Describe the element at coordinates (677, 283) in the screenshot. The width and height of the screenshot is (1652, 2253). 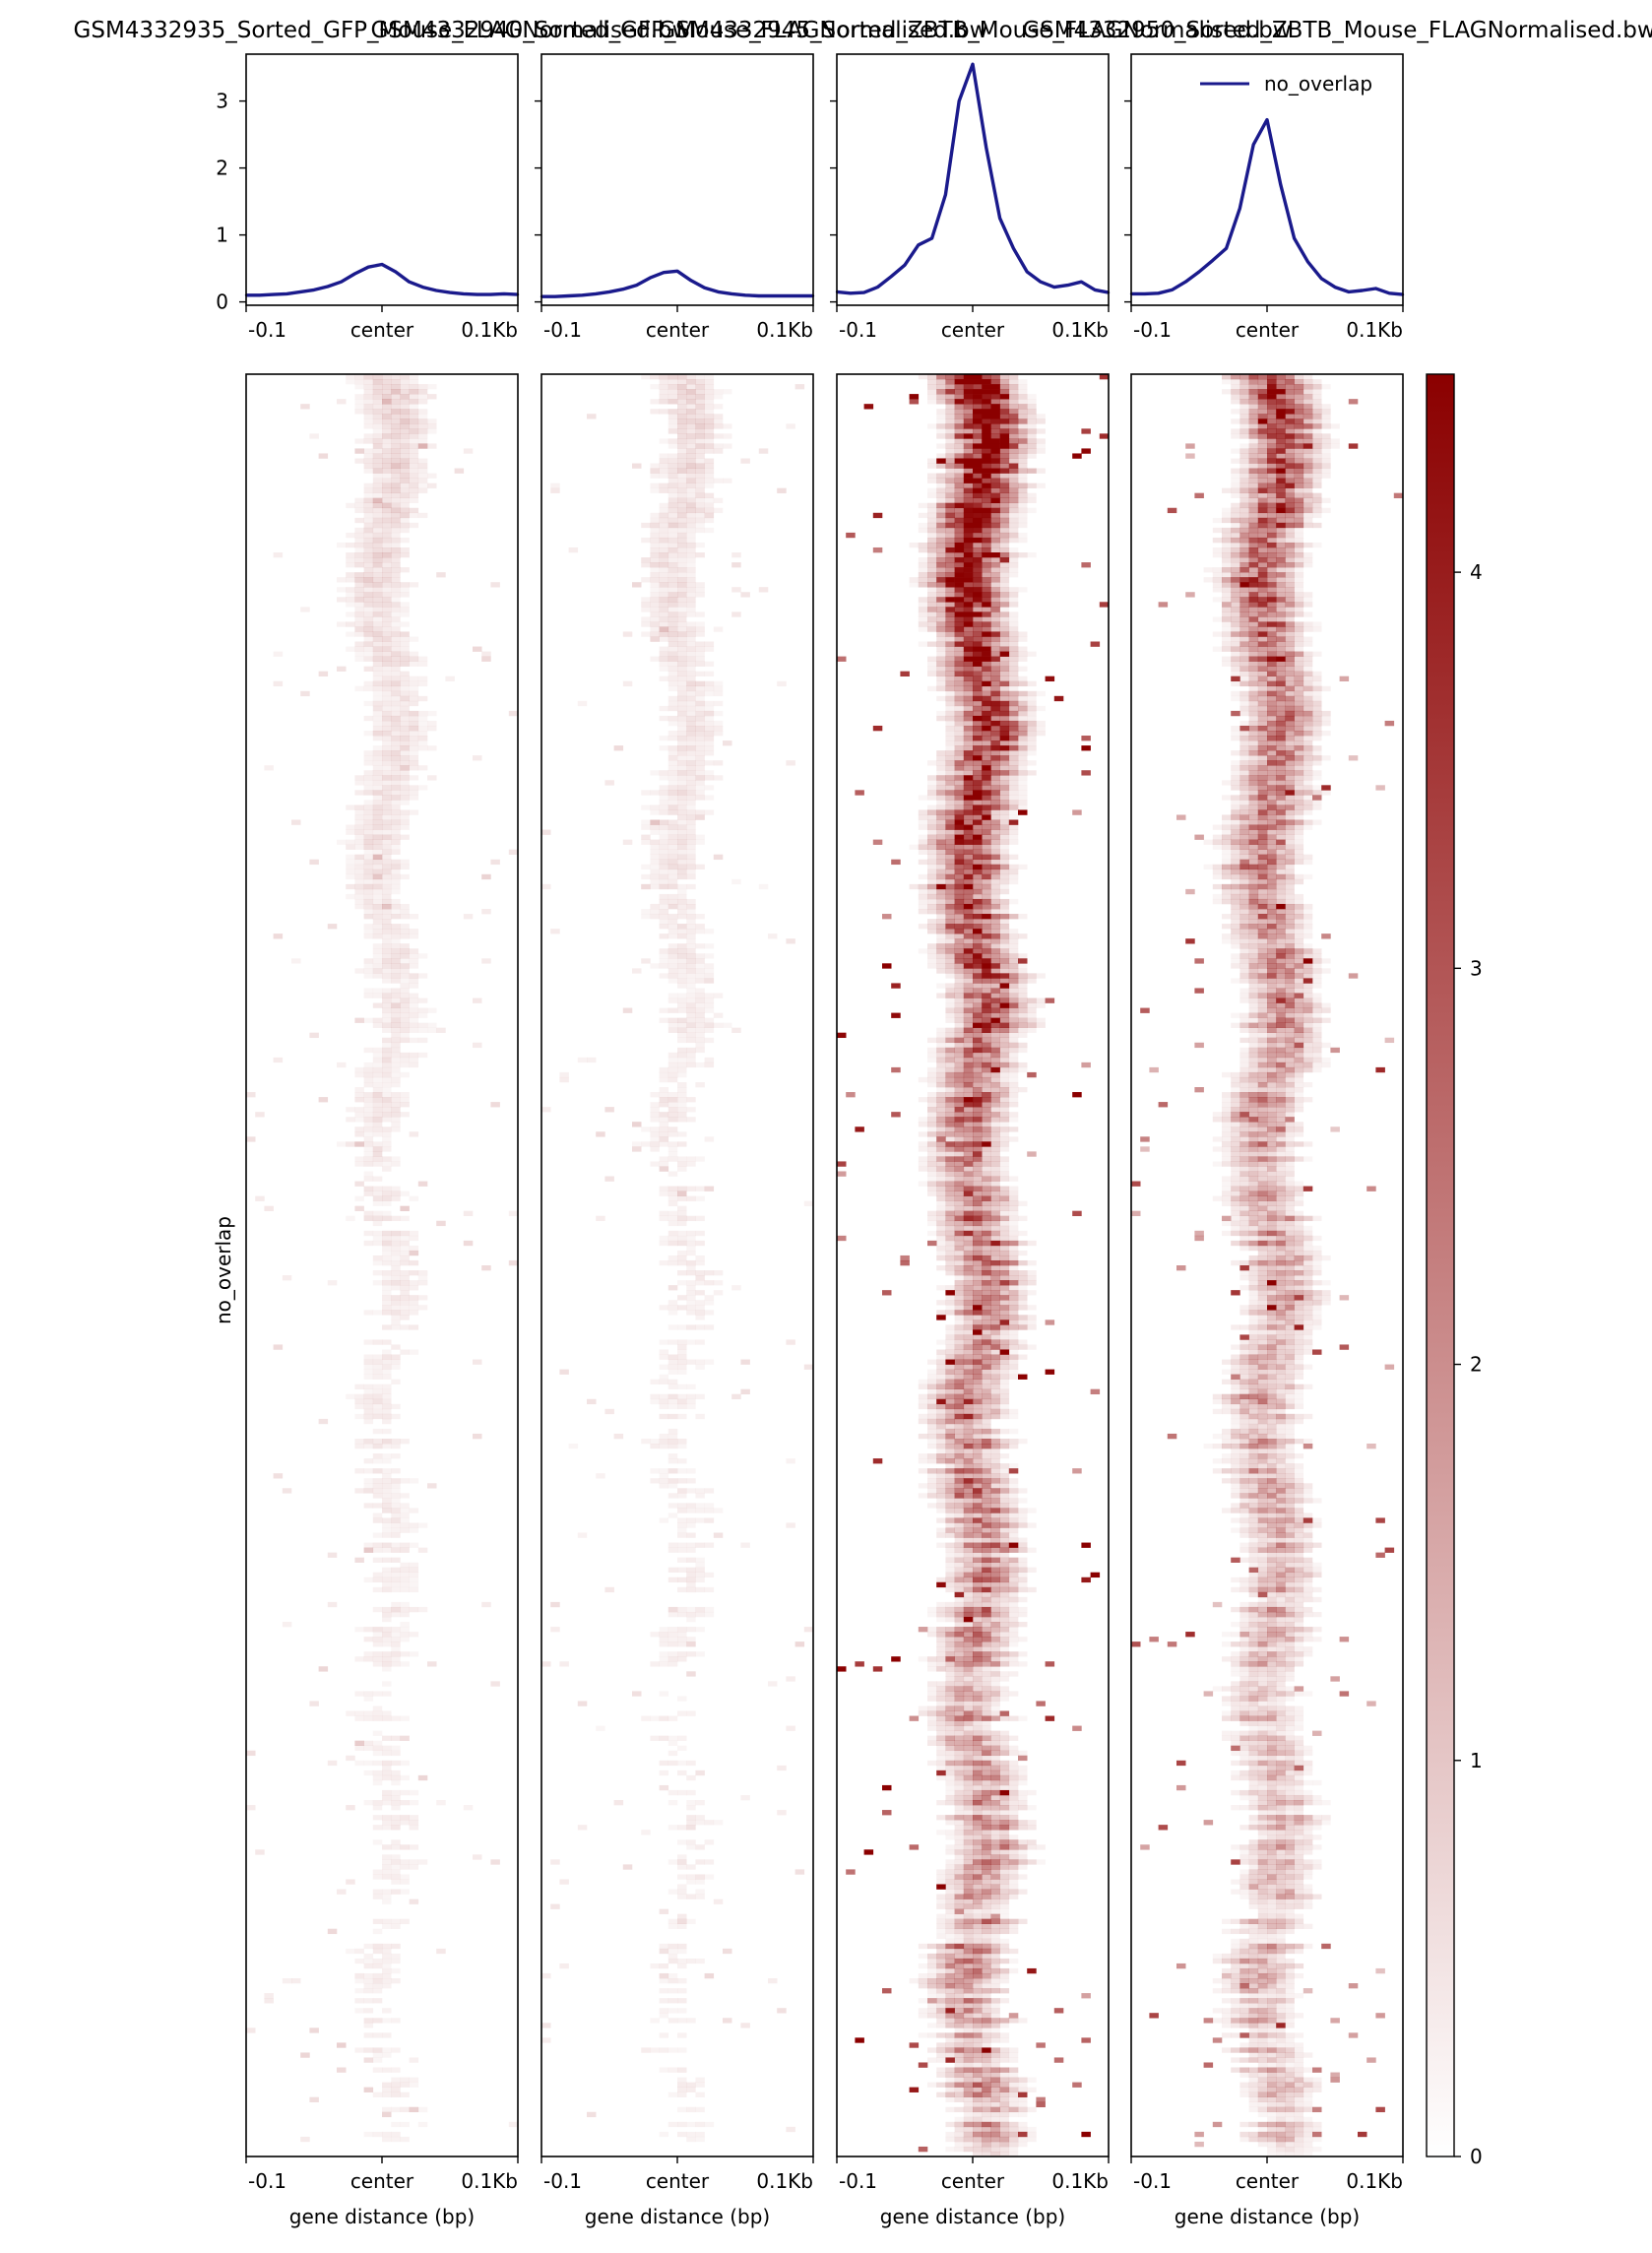
I see `profile-2-line` at that location.